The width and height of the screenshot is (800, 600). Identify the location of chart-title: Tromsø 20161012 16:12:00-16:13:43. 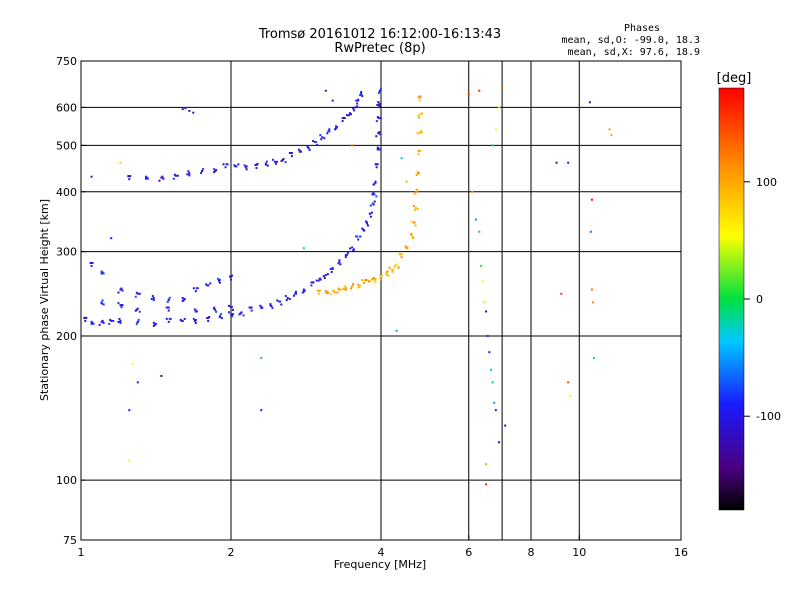
(379, 34).